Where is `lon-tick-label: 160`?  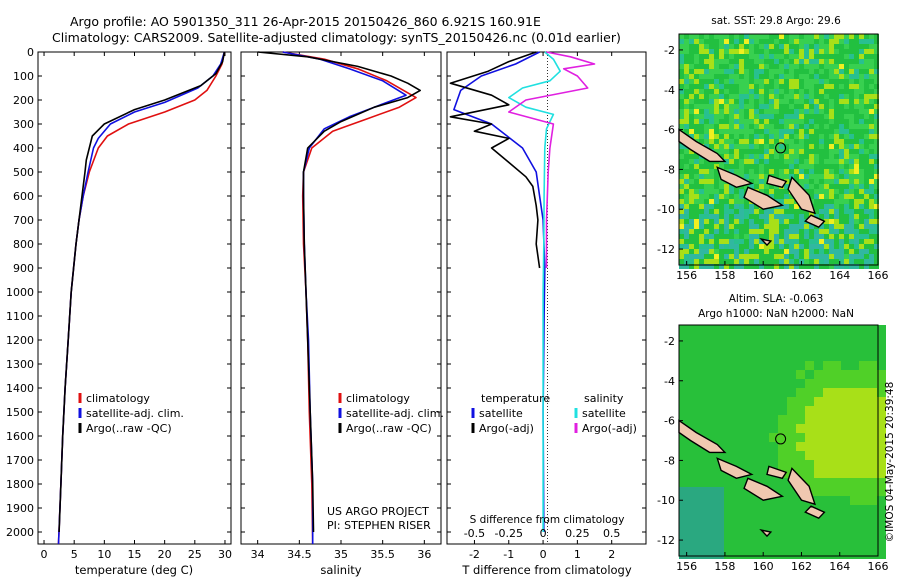 lon-tick-label: 160 is located at coordinates (763, 566).